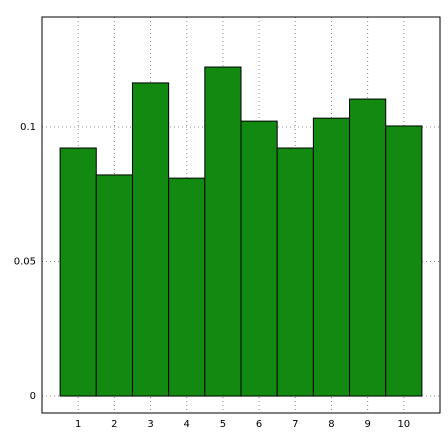  Describe the element at coordinates (295, 424) in the screenshot. I see `x-tick-label: 7` at that location.